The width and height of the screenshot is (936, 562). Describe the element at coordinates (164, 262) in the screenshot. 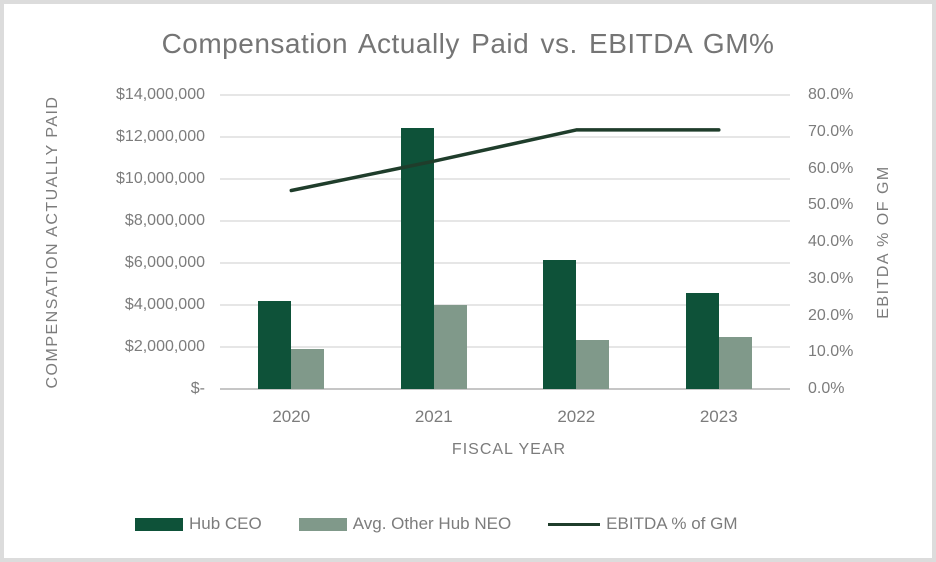

I see `left-axis-tick-label: $6,000,000` at that location.